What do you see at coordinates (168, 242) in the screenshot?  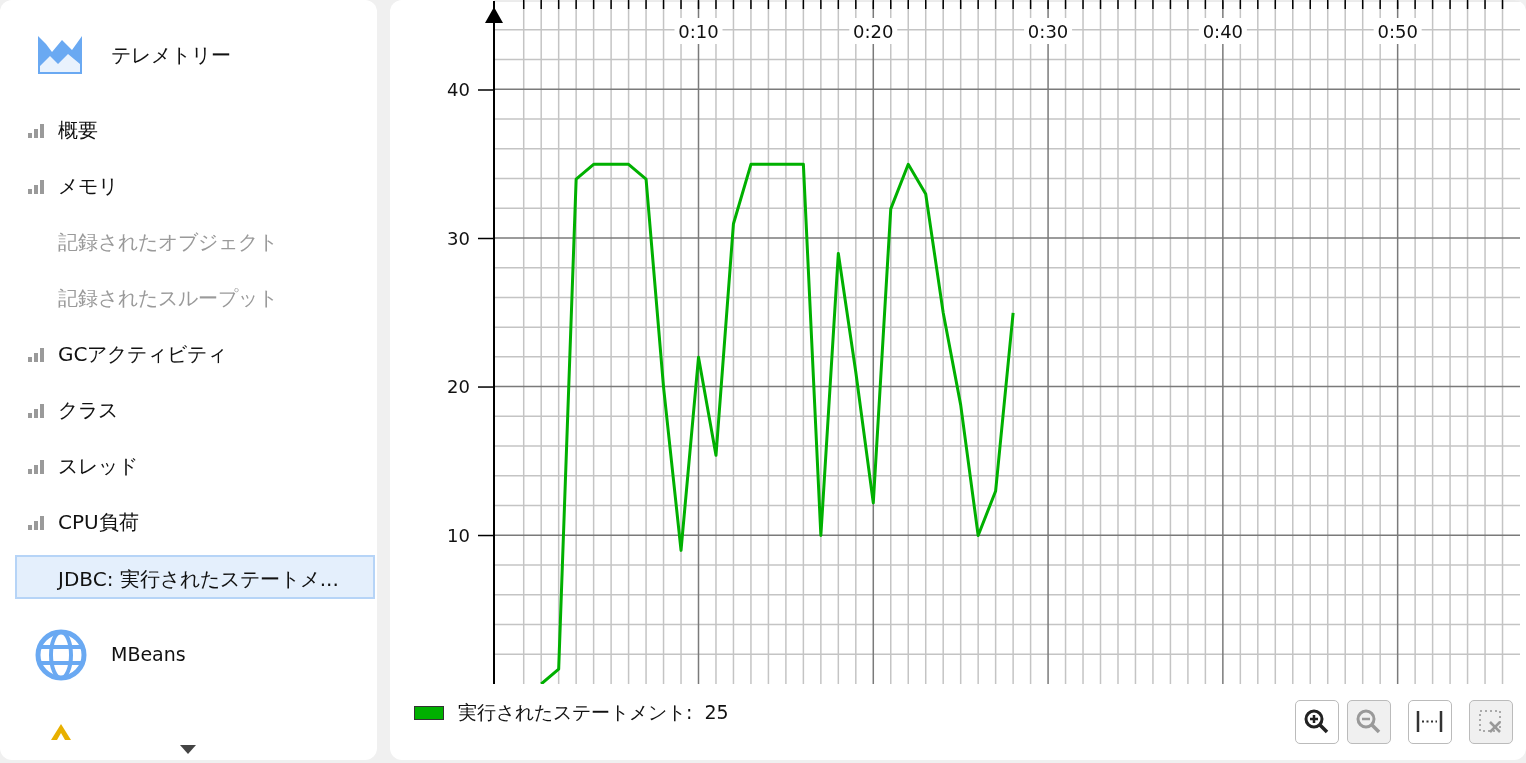 I see `text: 記録されたオブジェクト` at bounding box center [168, 242].